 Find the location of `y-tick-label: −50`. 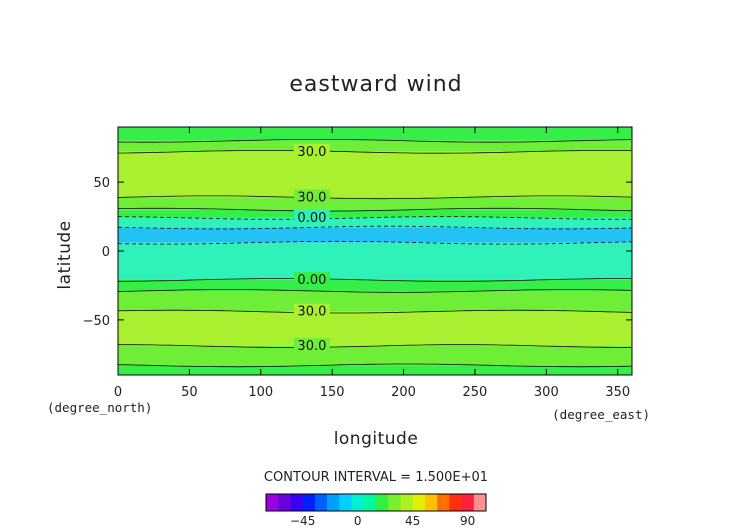

y-tick-label: −50 is located at coordinates (96, 321).